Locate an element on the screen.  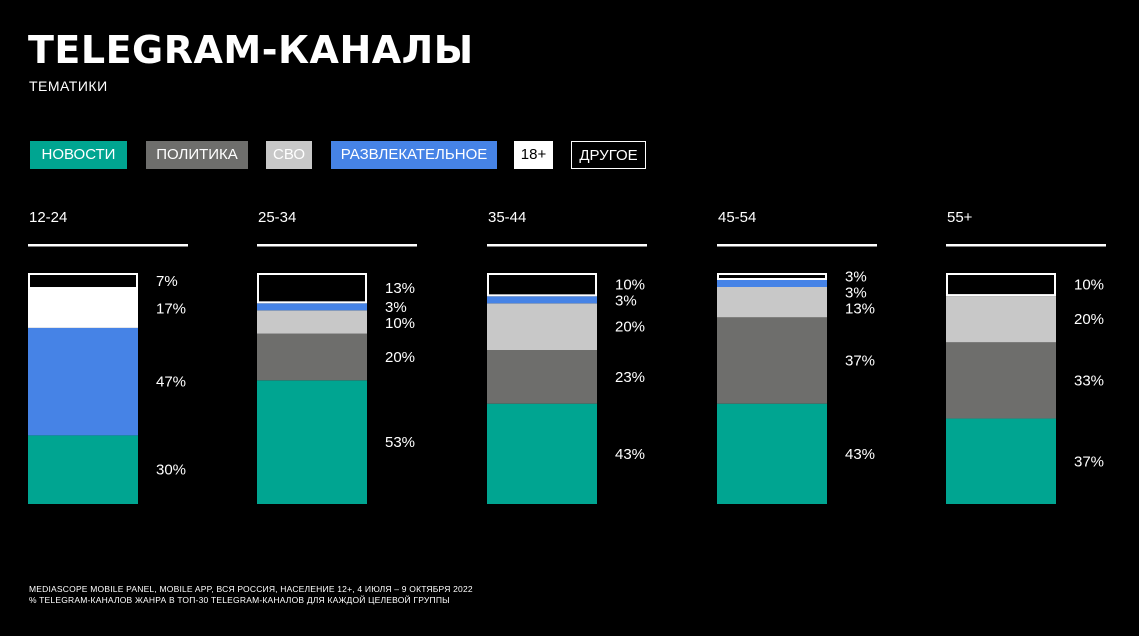
category-label: 45-54 is located at coordinates (737, 217).